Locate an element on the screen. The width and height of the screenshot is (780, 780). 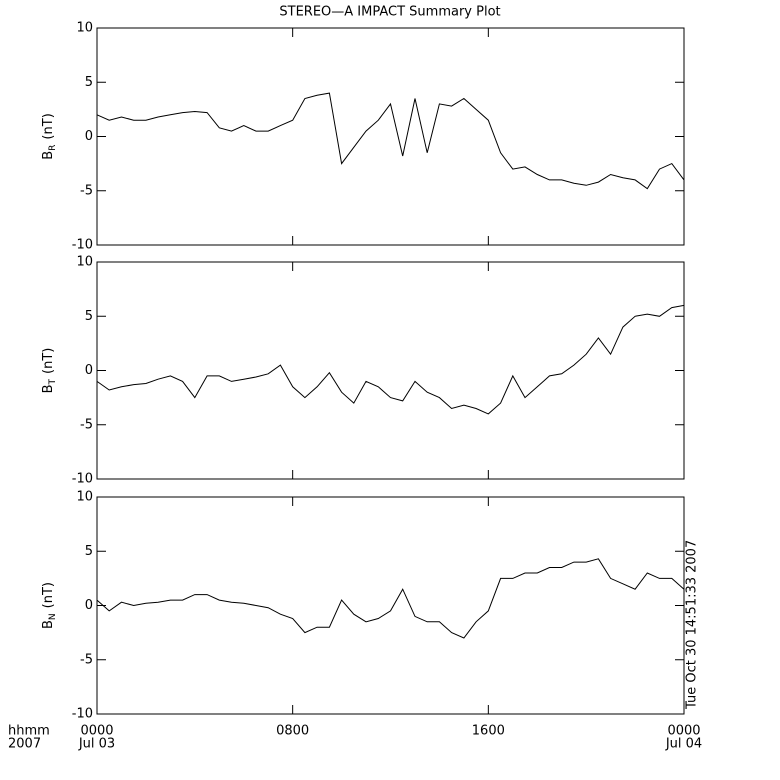
x-axis-label: hhmm is located at coordinates (29, 731).